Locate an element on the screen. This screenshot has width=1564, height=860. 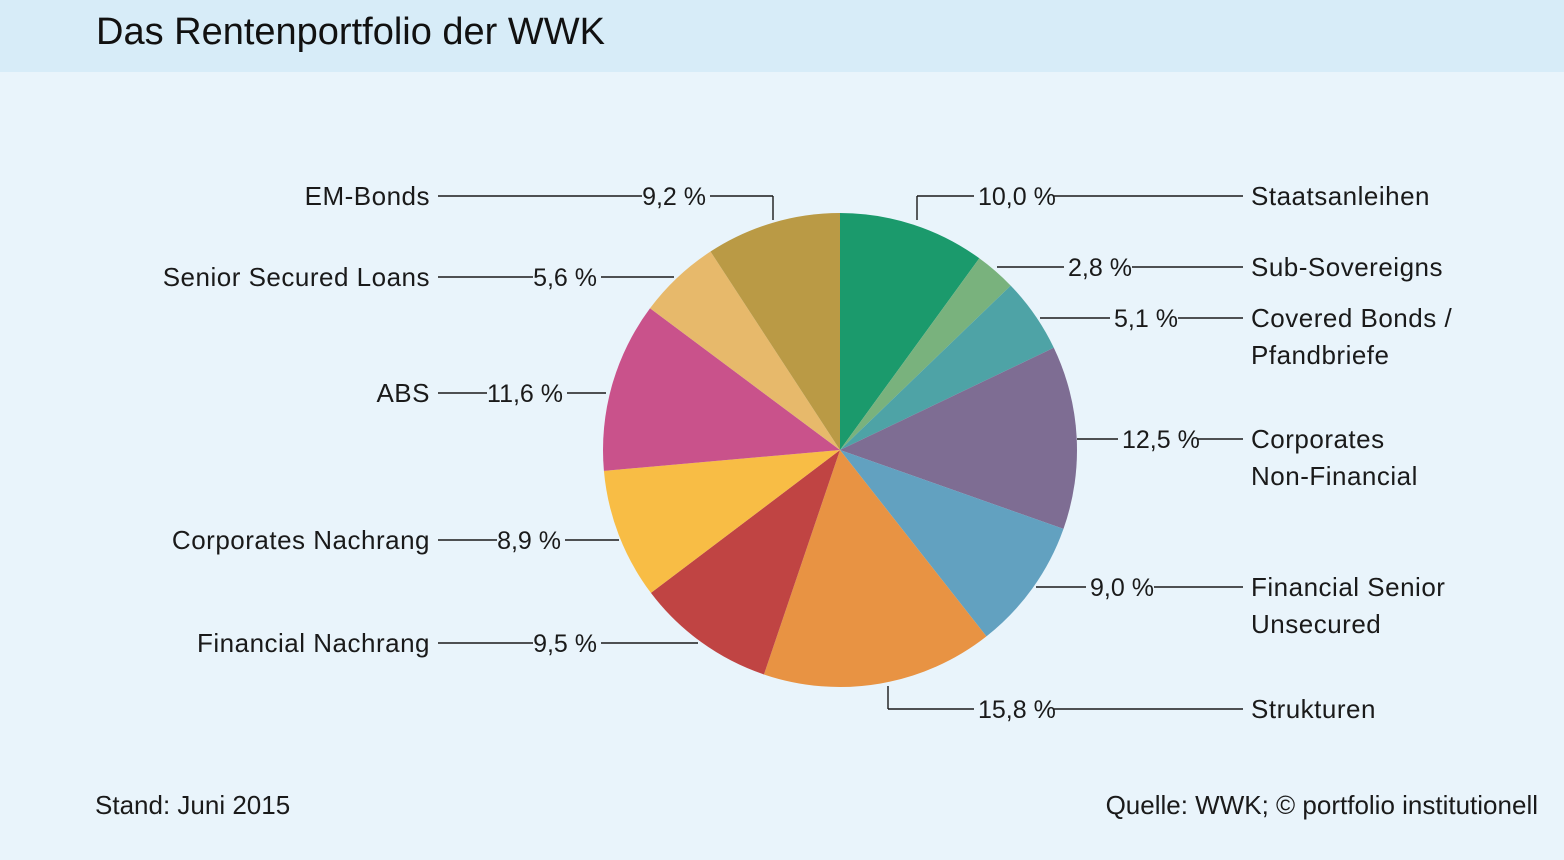
pie-slice-strukturen is located at coordinates (875, 568).